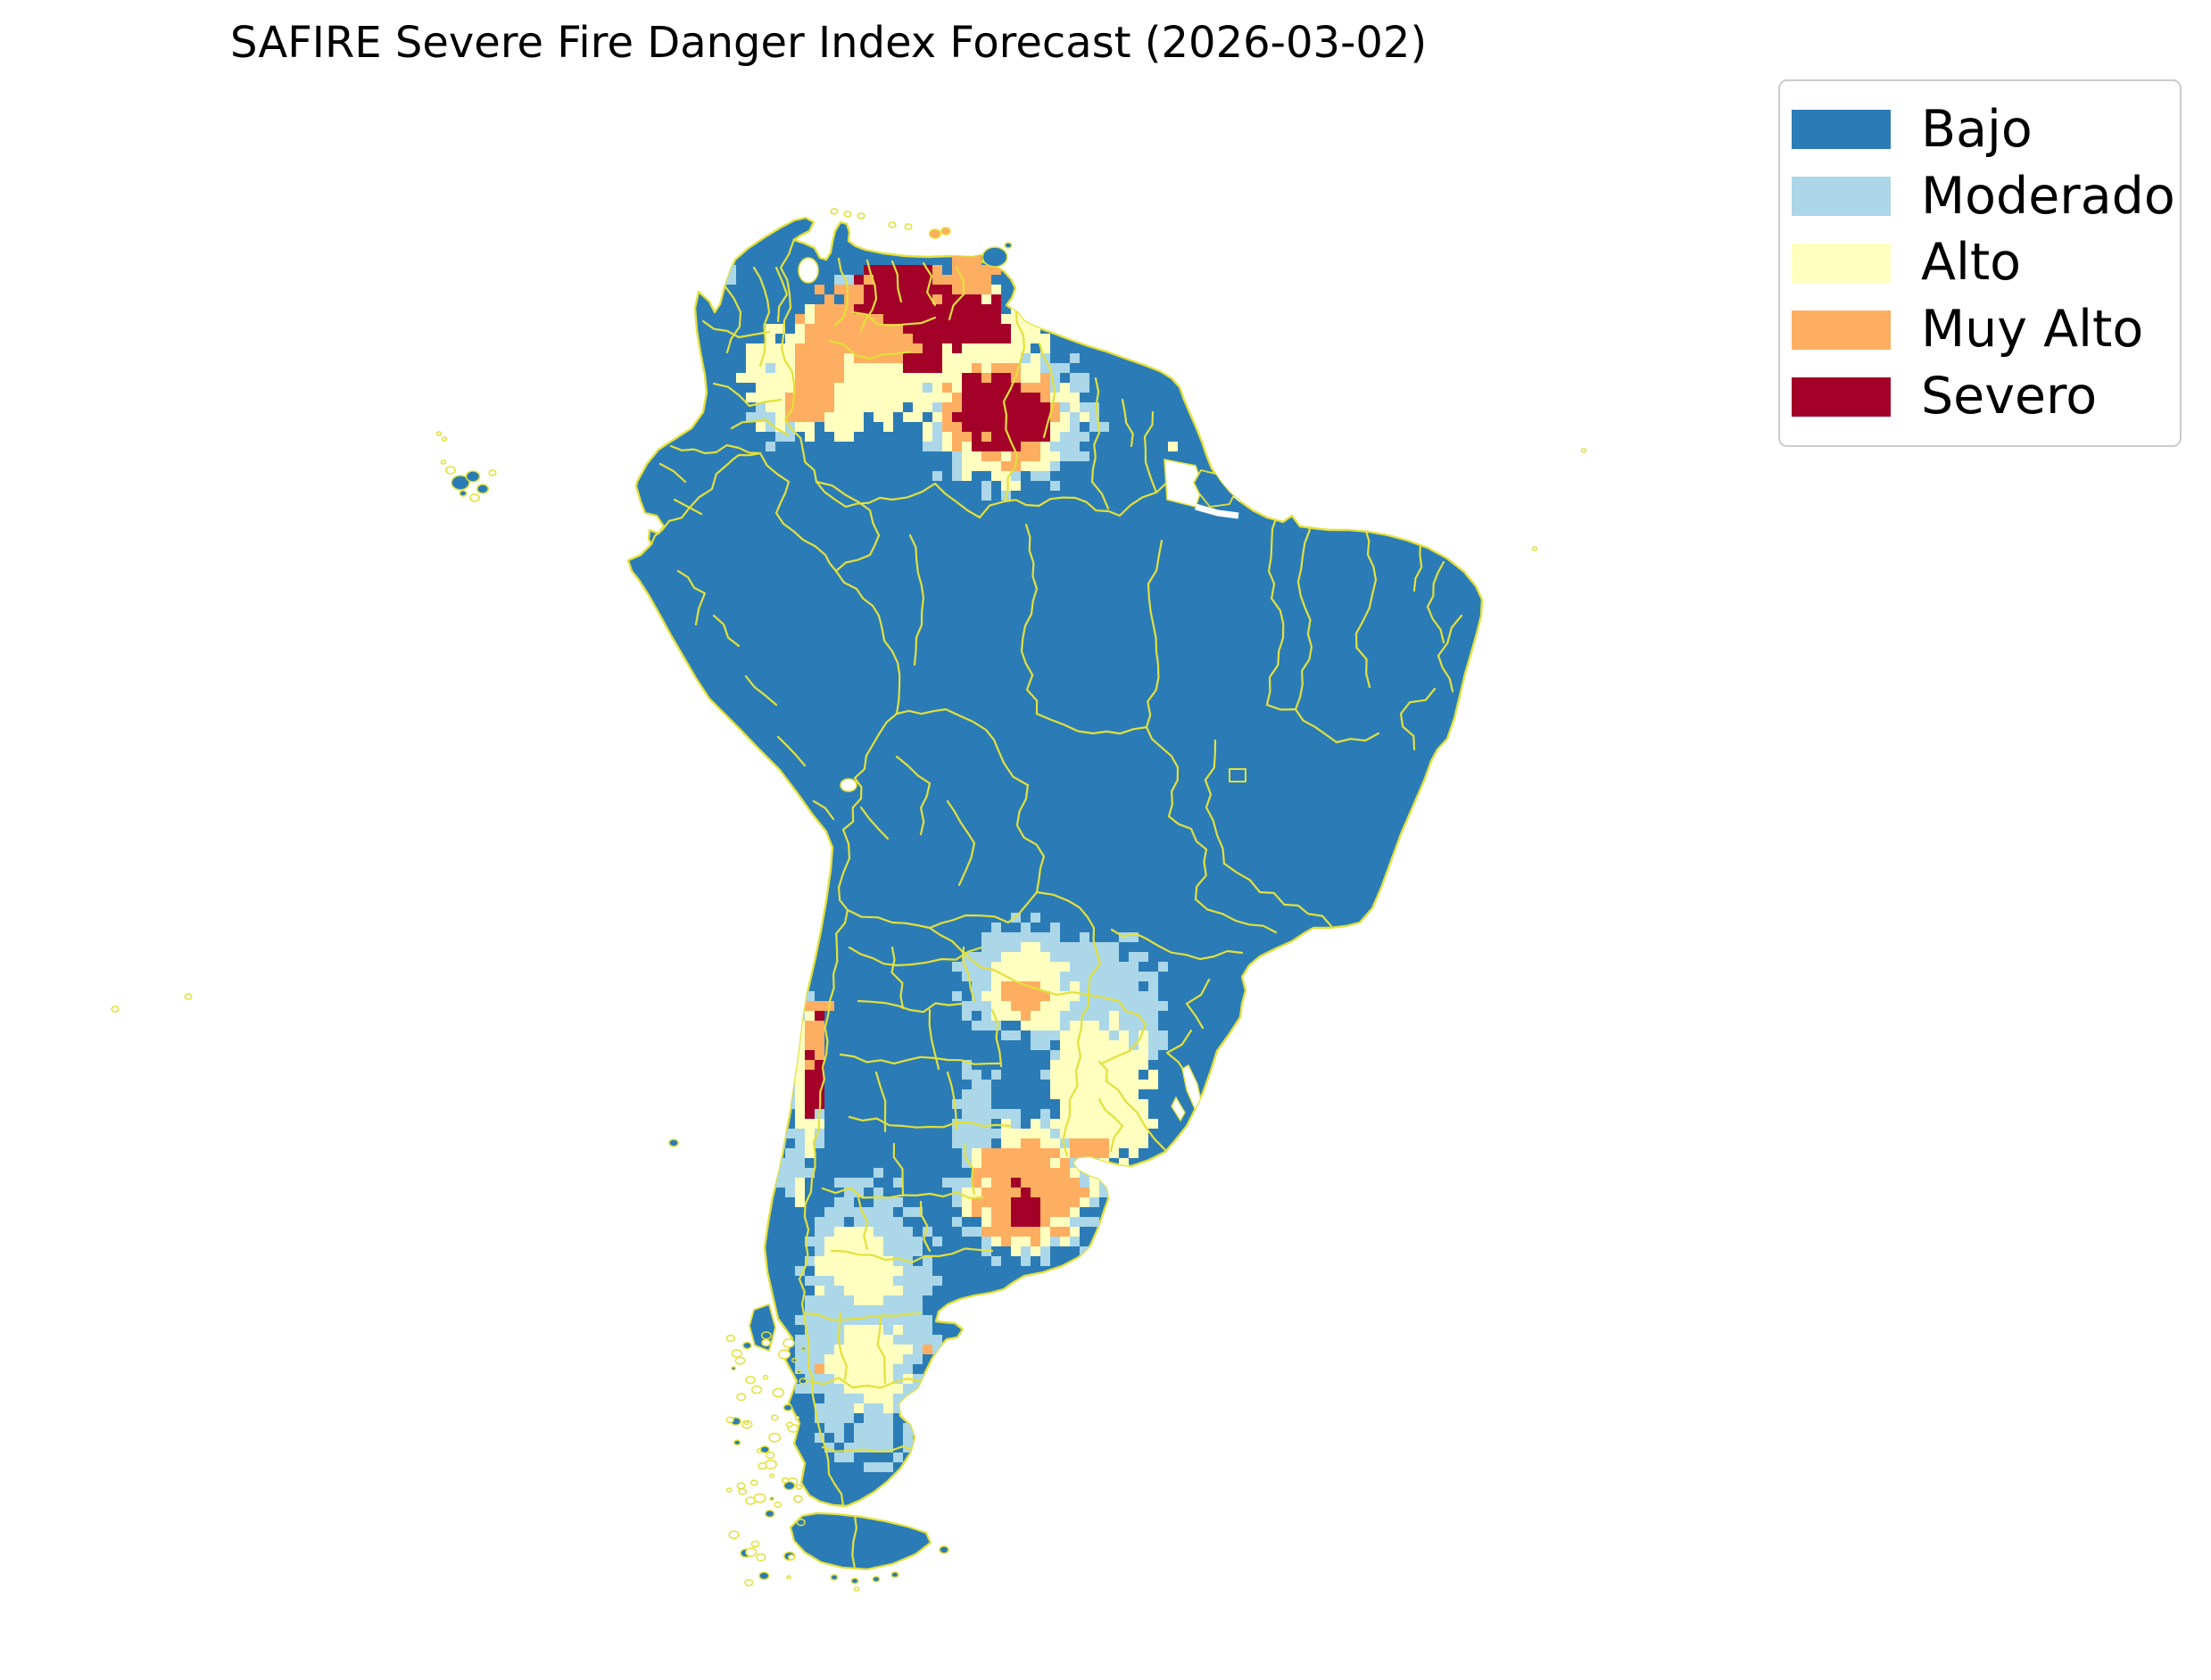 The height and width of the screenshot is (1680, 2211). I want to click on legend-label: Bajo, so click(1977, 129).